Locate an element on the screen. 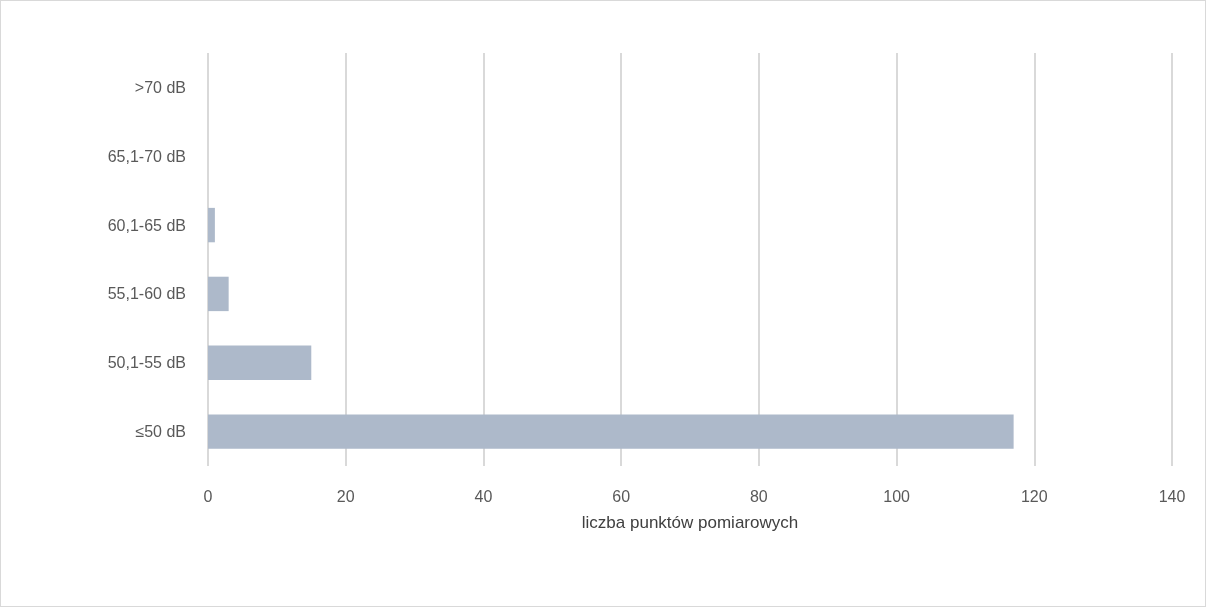 This screenshot has width=1206, height=607. x-tick-label: 80 is located at coordinates (758, 496).